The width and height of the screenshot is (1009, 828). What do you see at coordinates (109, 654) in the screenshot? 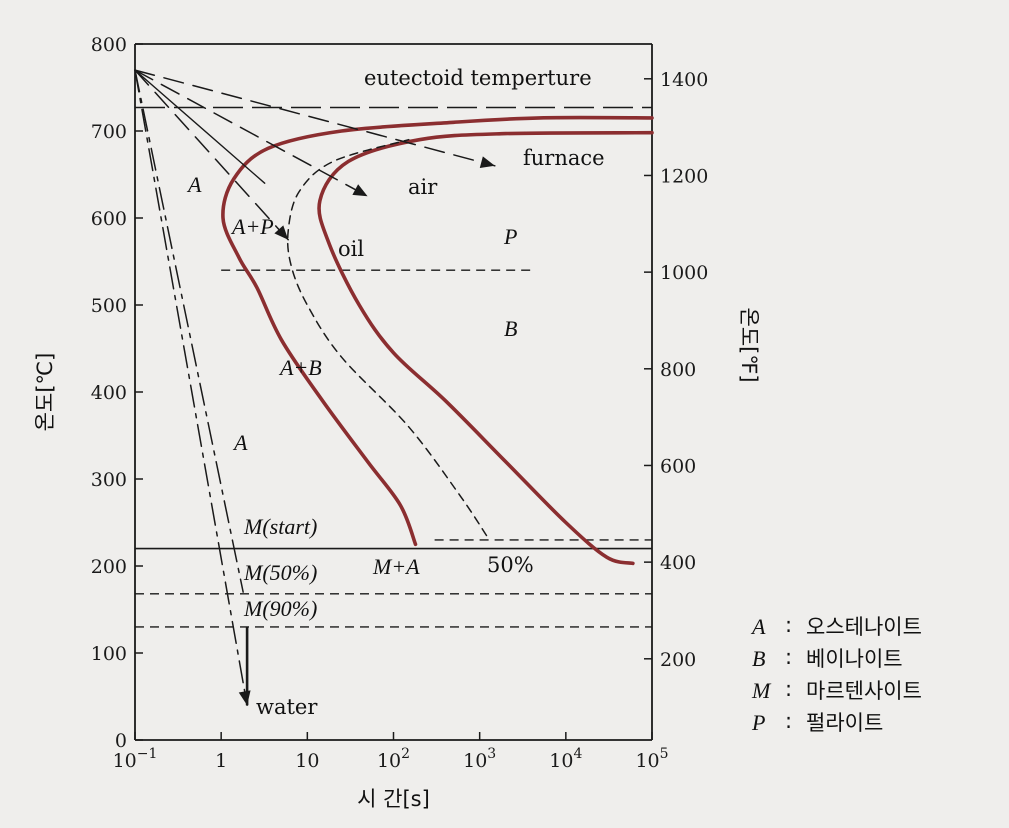
I see `y-tick-label: 100` at bounding box center [109, 654].